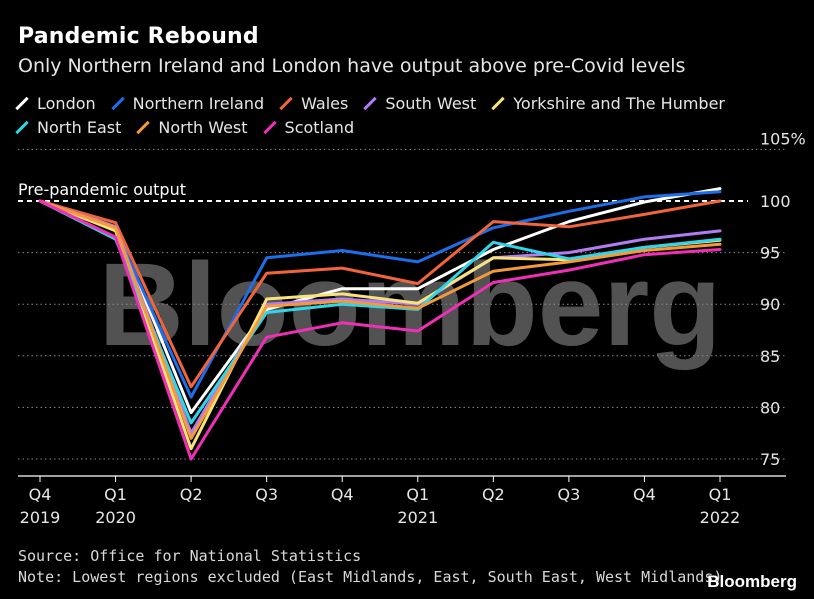 Image resolution: width=814 pixels, height=599 pixels. Describe the element at coordinates (138, 36) in the screenshot. I see `page-title: Pandemic Rebound` at that location.